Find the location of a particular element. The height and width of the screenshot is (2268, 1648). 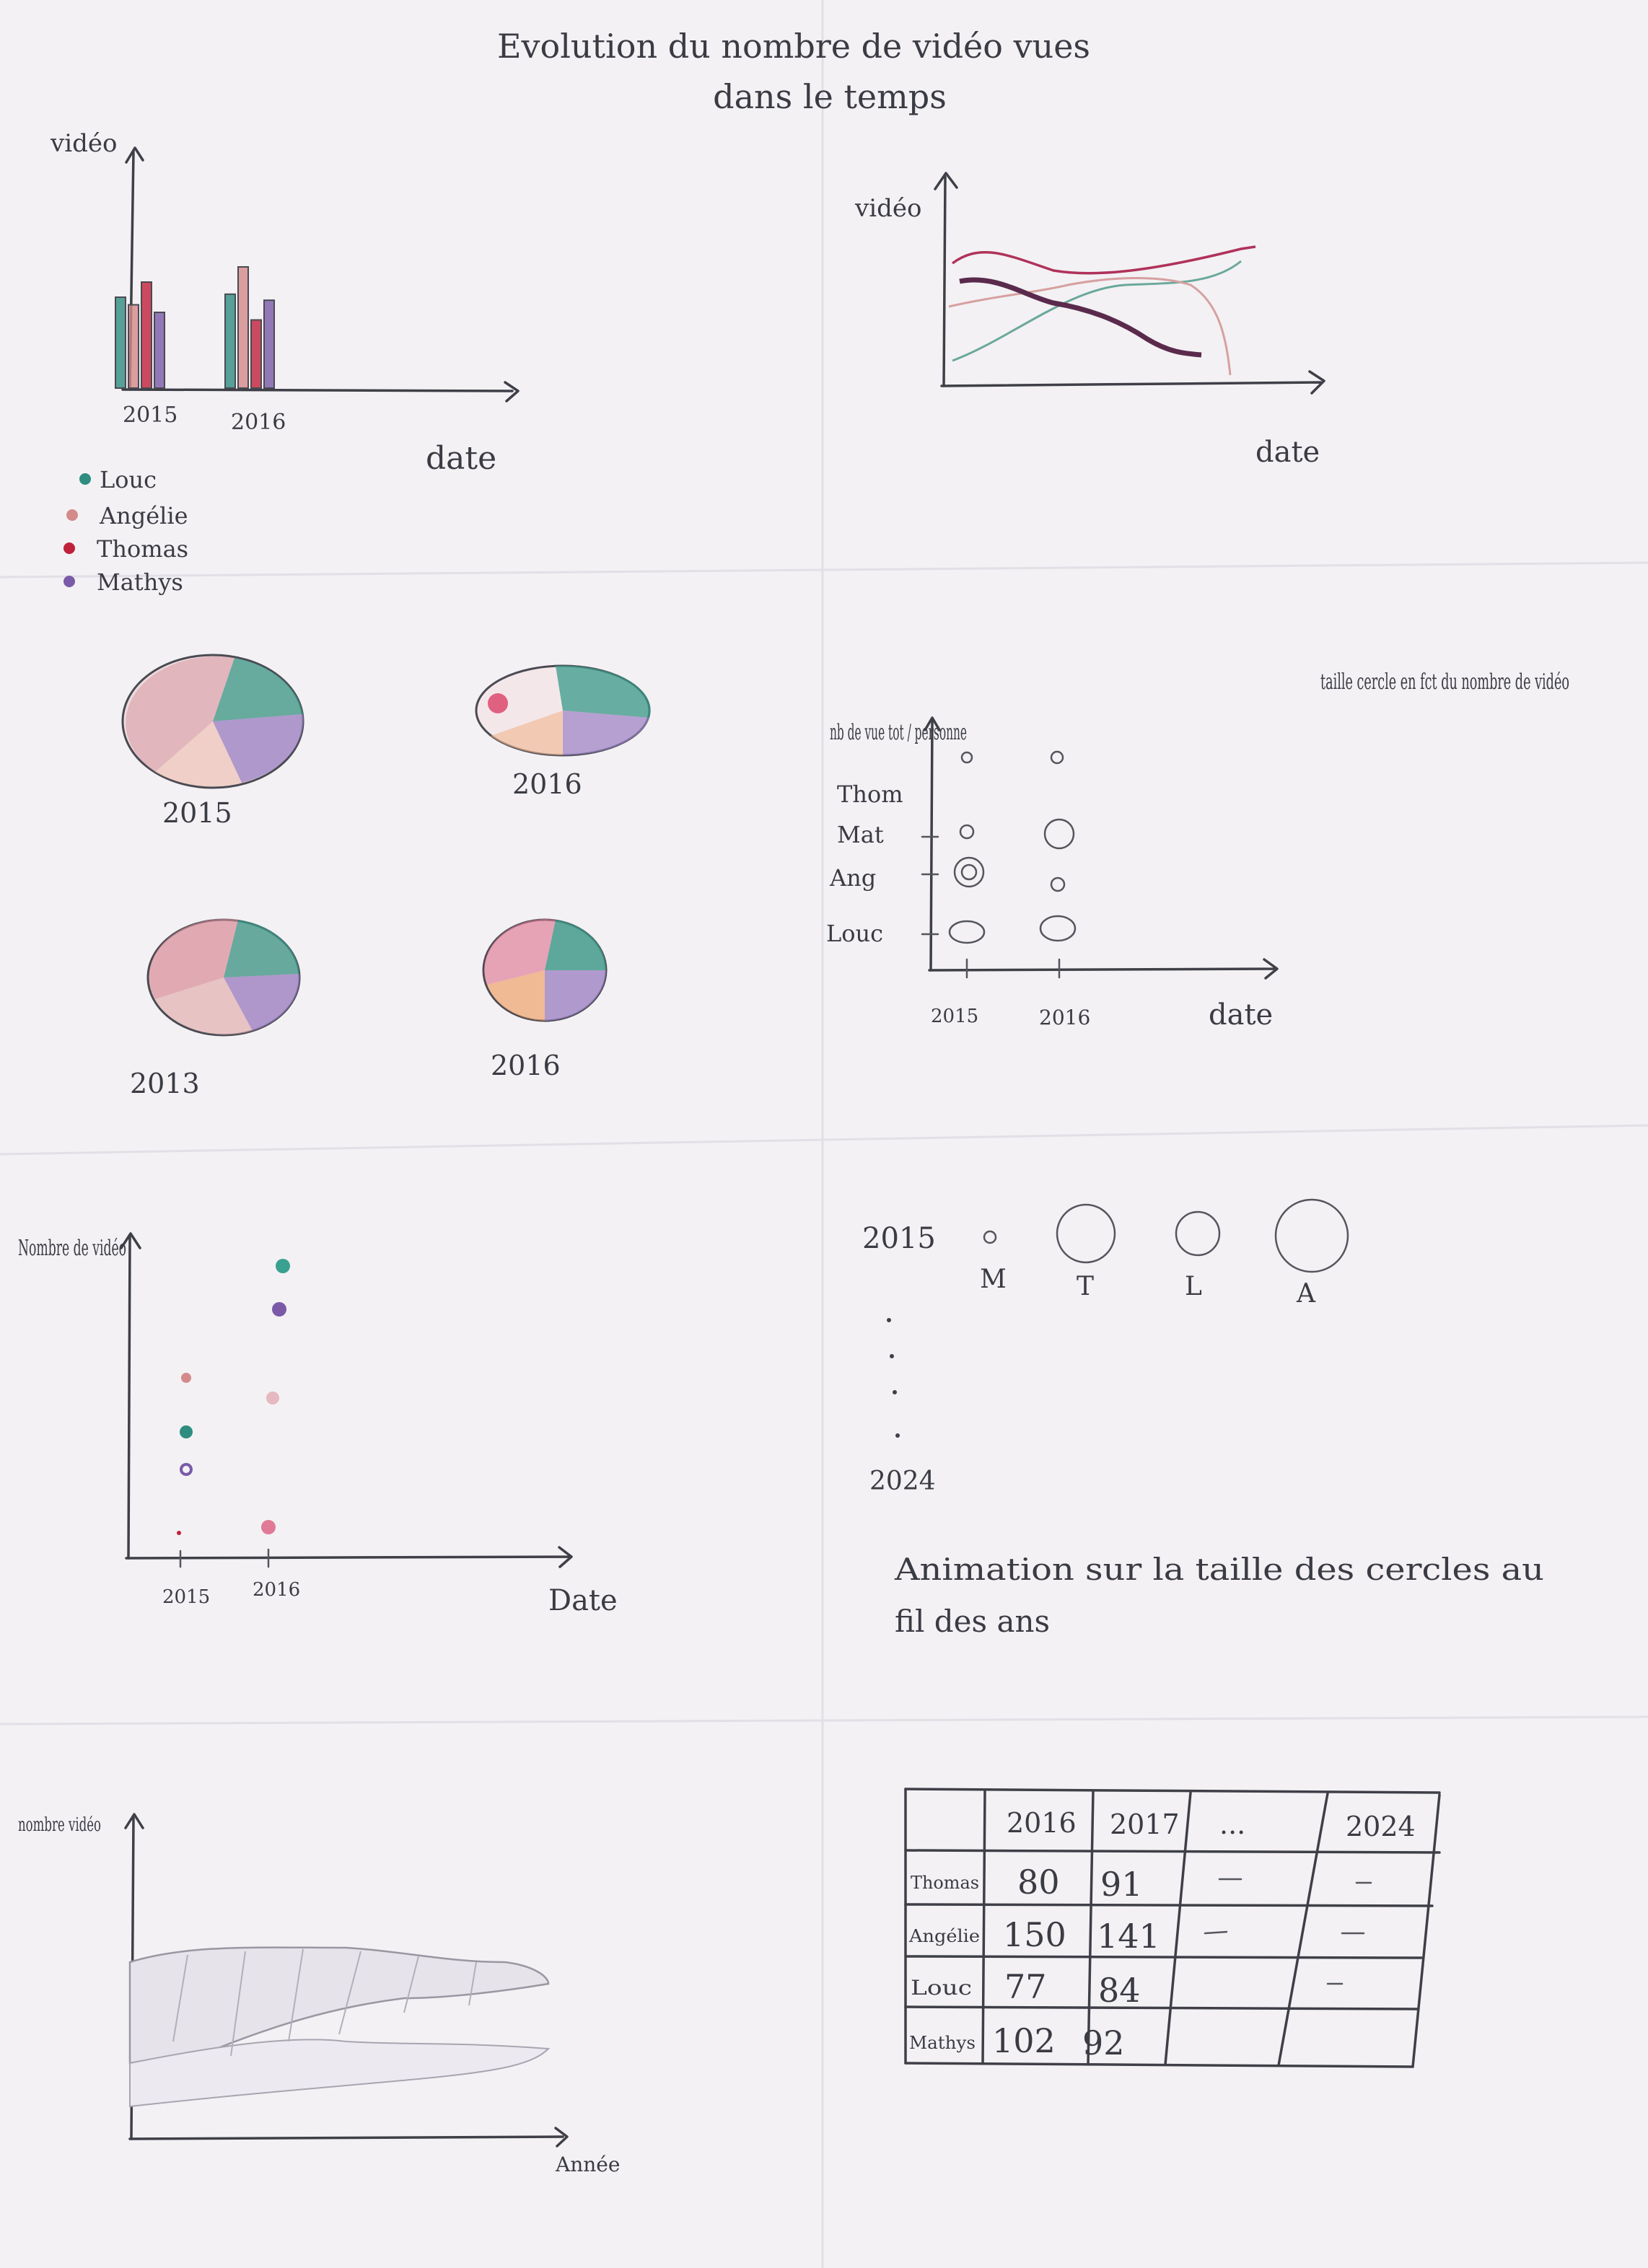

scatter-2015-louc is located at coordinates (186, 1431).